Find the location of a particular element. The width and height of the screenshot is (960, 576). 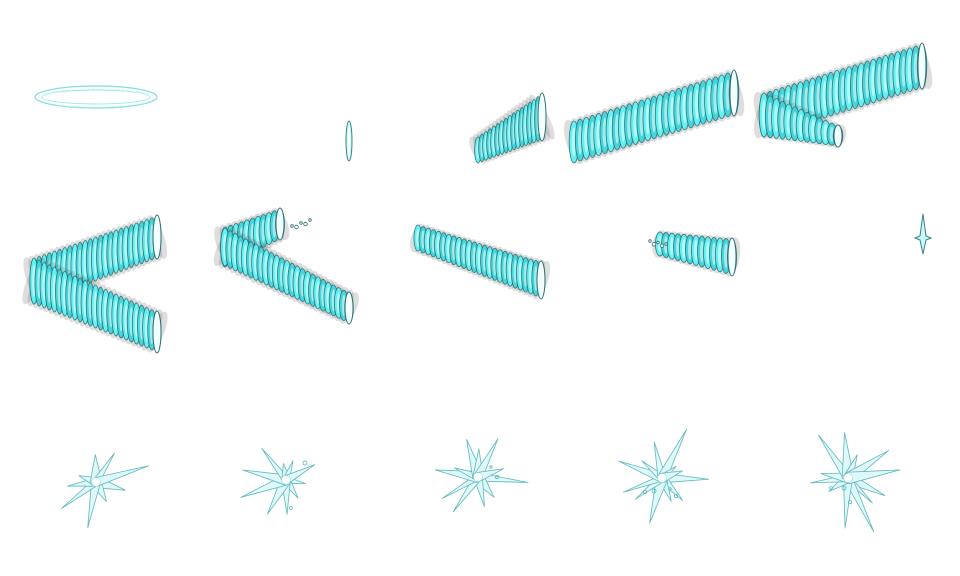

frame-trail-short is located at coordinates (480, 96).